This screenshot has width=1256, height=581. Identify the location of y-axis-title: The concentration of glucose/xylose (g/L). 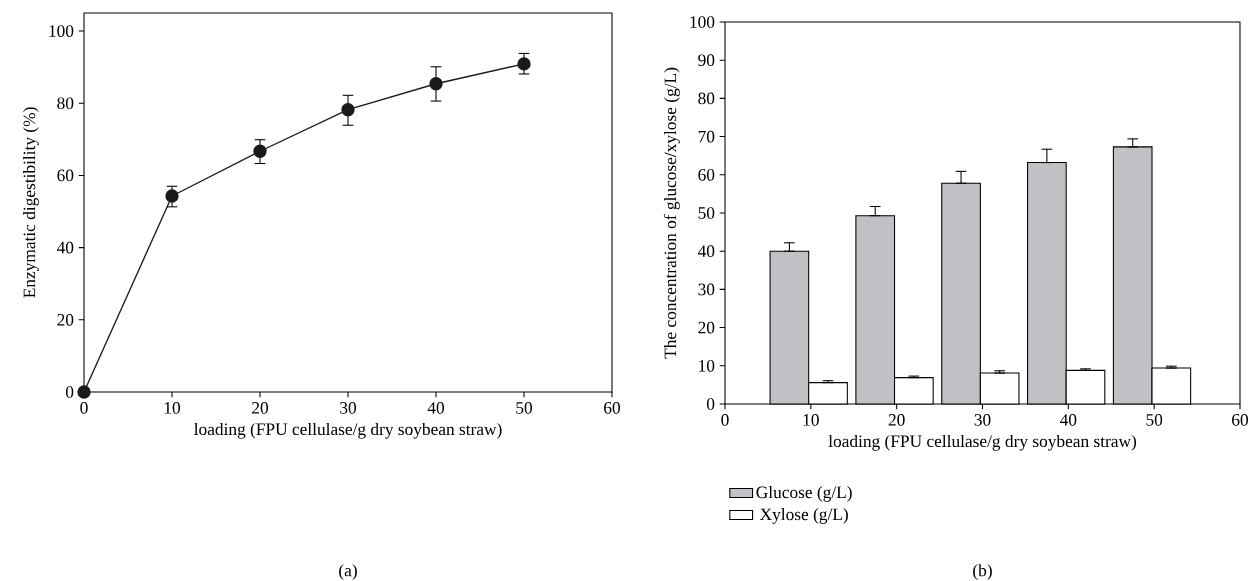
(671, 213).